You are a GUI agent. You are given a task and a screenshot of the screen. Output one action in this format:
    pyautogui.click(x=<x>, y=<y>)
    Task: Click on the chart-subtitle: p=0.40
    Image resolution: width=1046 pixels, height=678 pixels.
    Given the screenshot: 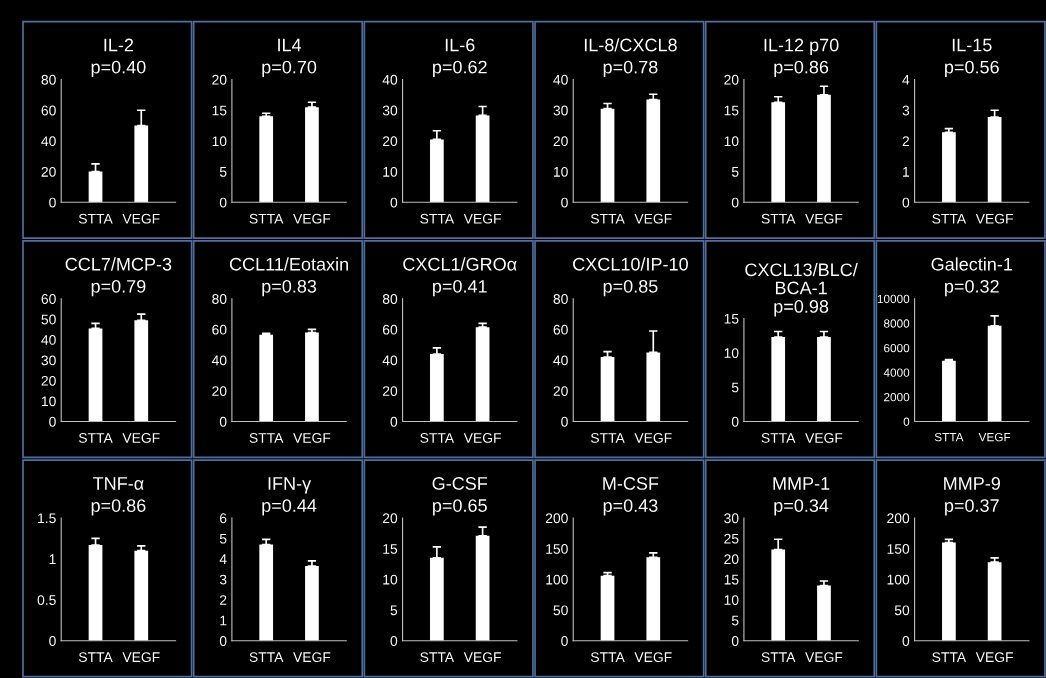 What is the action you would take?
    pyautogui.click(x=118, y=69)
    